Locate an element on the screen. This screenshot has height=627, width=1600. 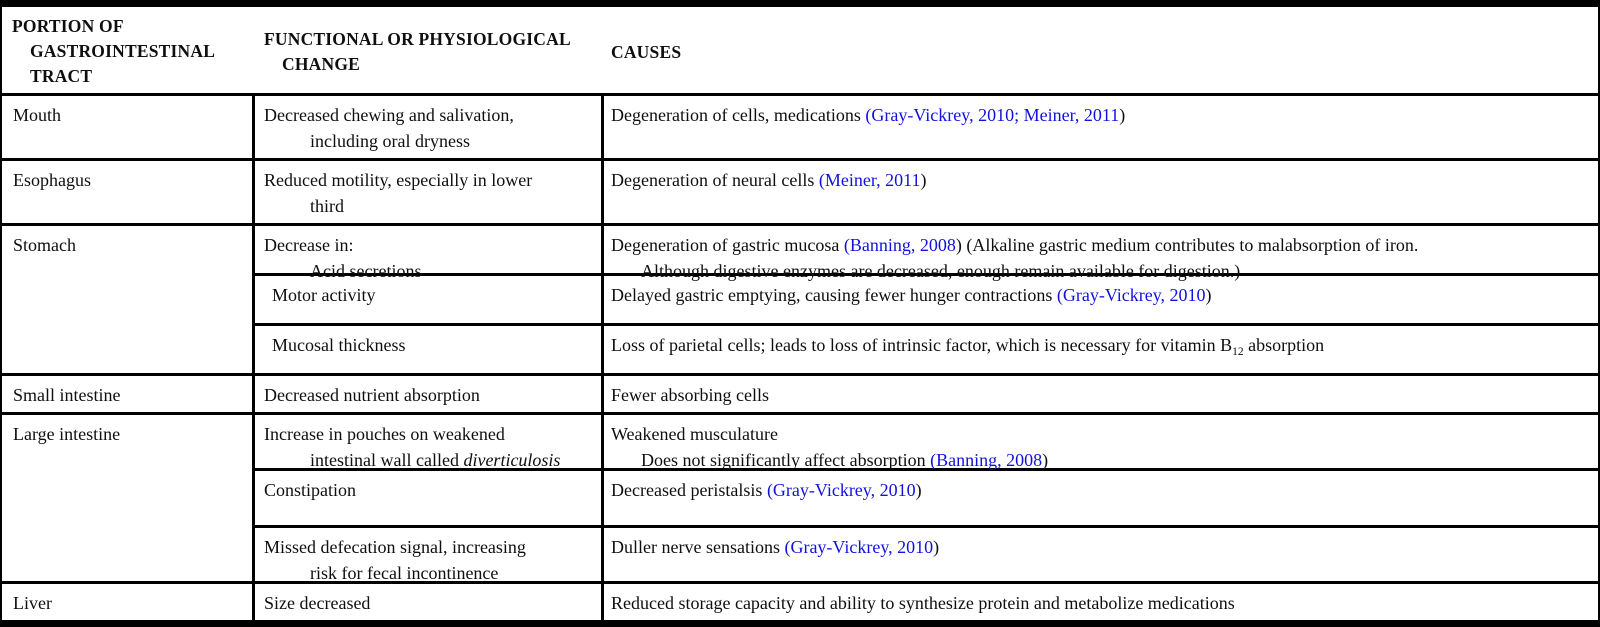
citation-link: (Meiner, 2011 is located at coordinates (869, 180).